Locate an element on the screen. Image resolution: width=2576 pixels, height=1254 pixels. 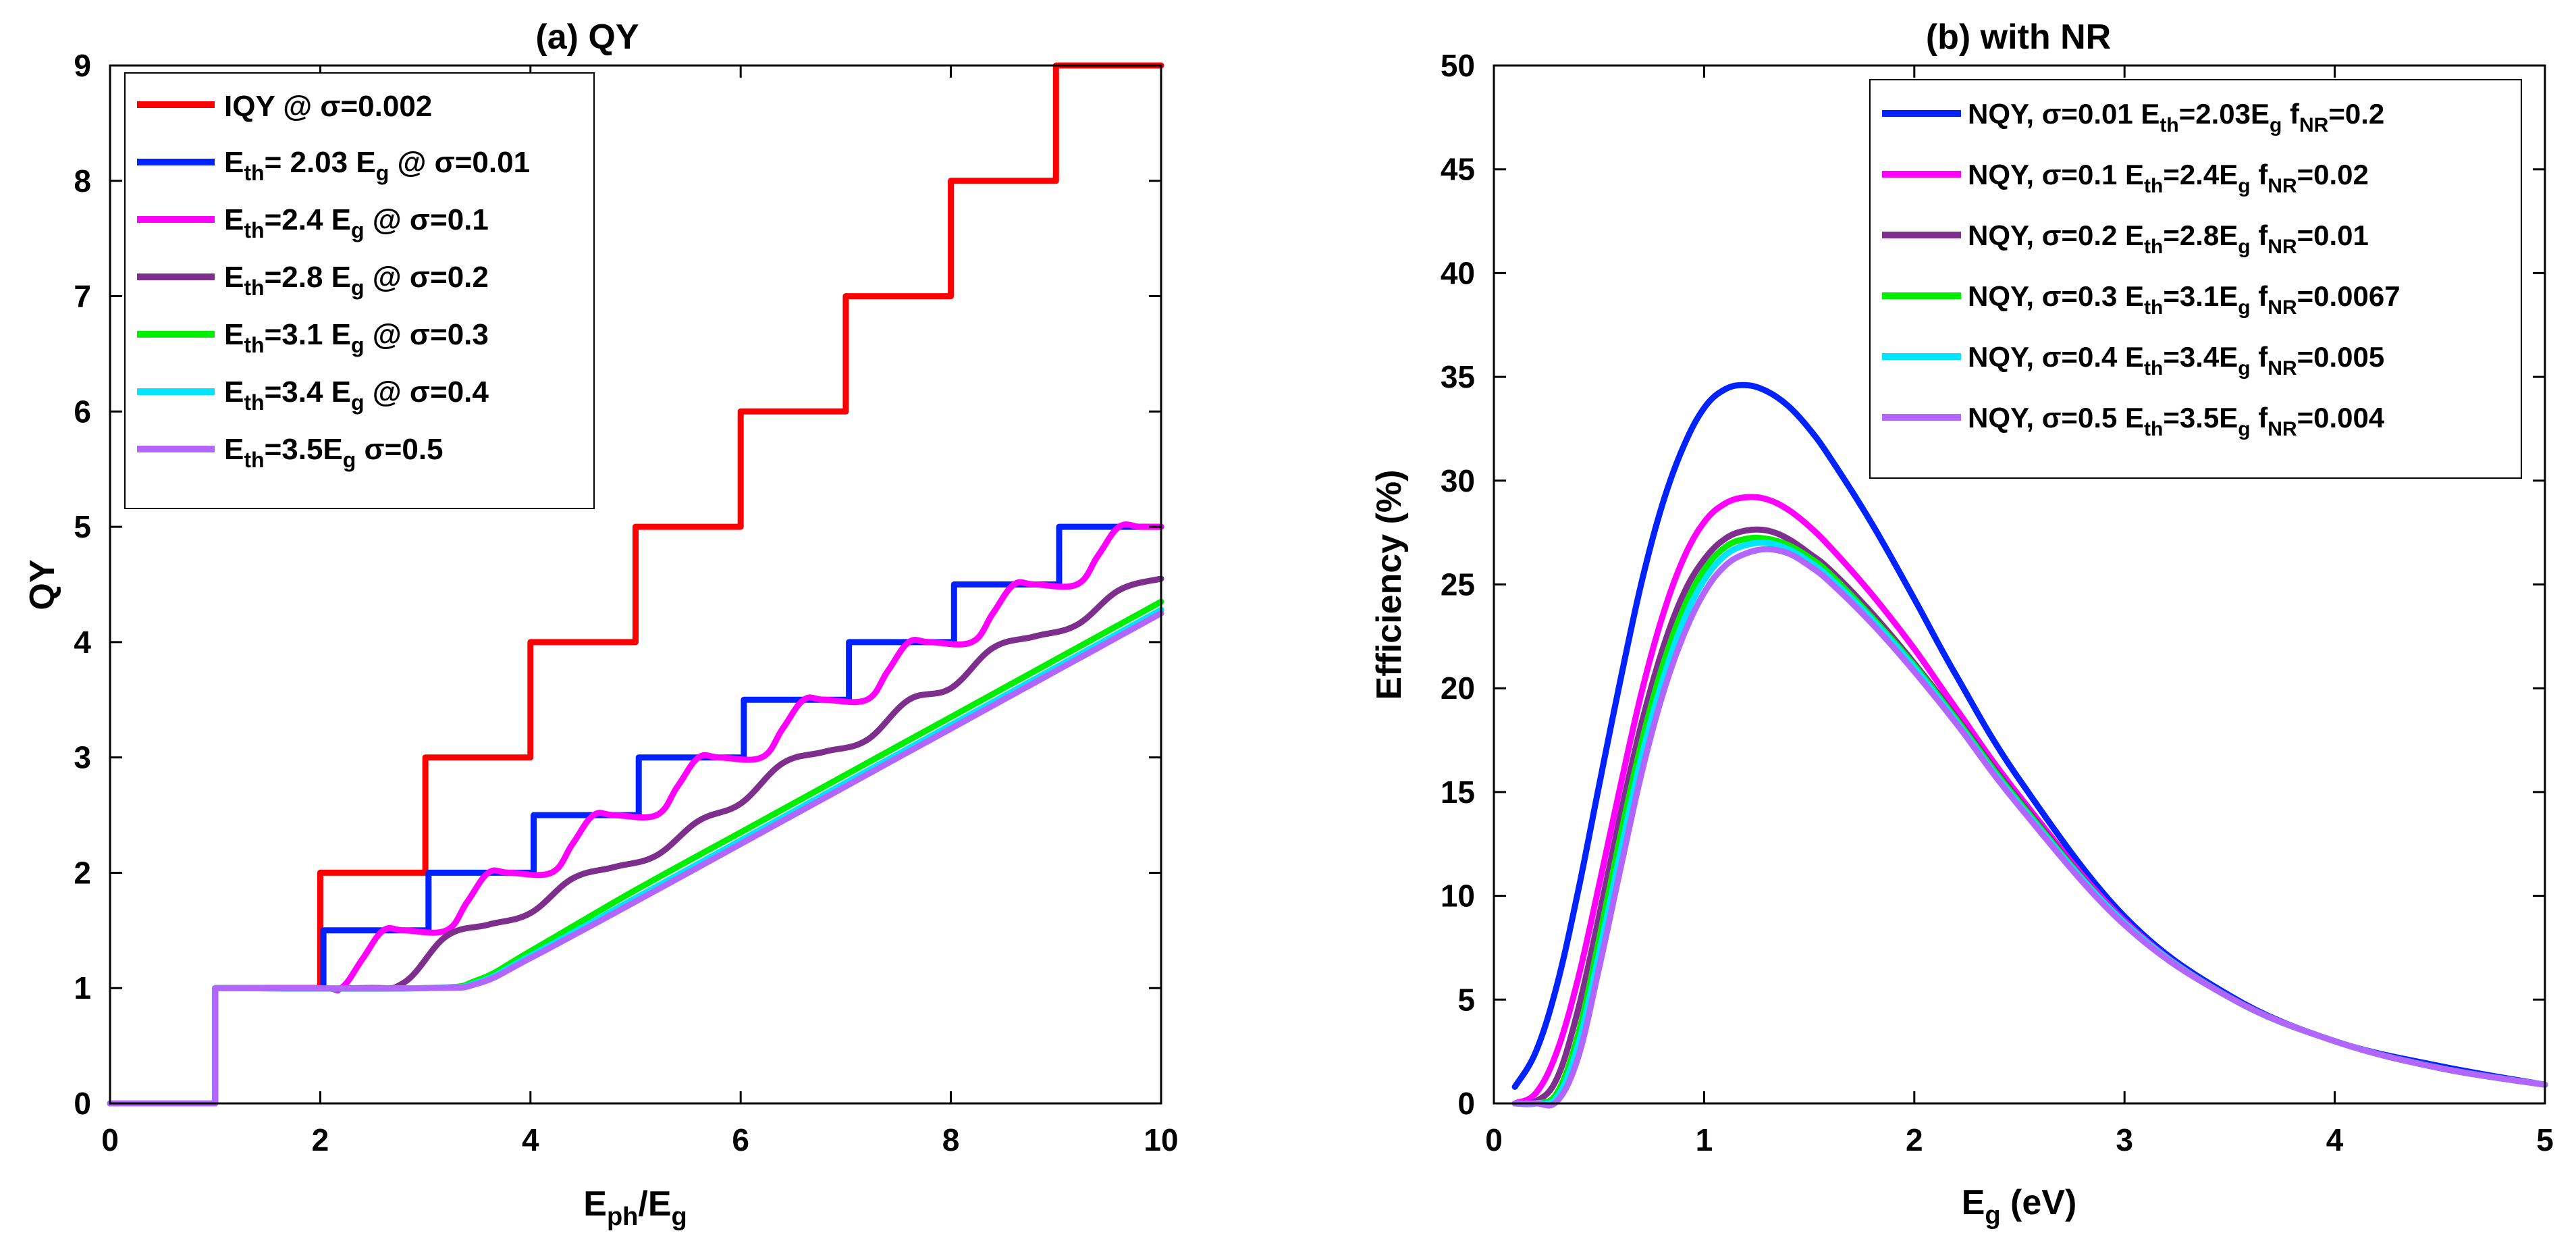
panel-a-legend-box is located at coordinates (360, 290).